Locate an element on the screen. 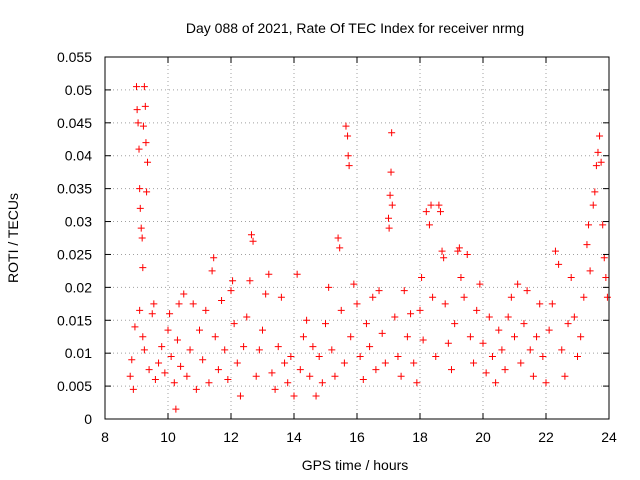 This screenshot has width=640, height=480. x-tick-label: 20 is located at coordinates (483, 437).